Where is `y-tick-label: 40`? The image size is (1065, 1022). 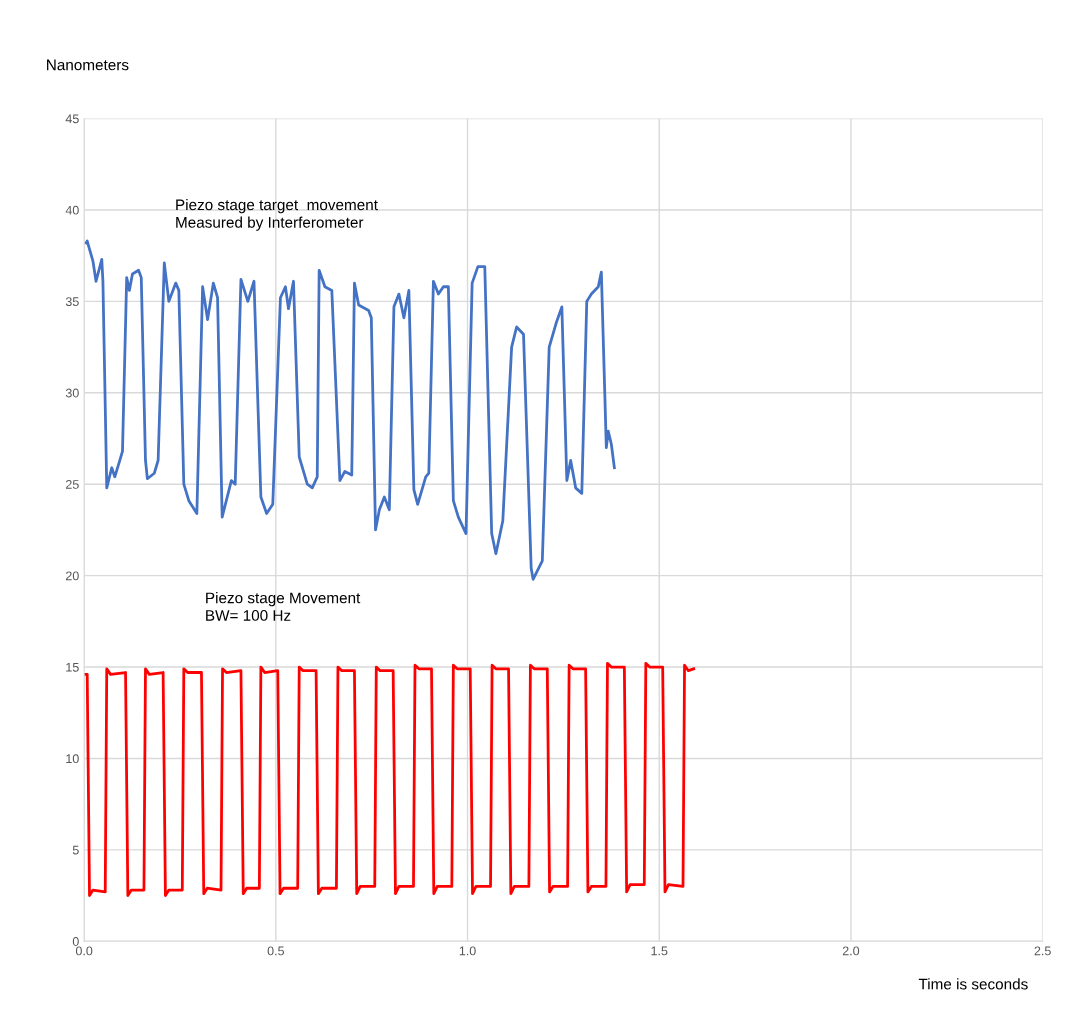 y-tick-label: 40 is located at coordinates (72, 210).